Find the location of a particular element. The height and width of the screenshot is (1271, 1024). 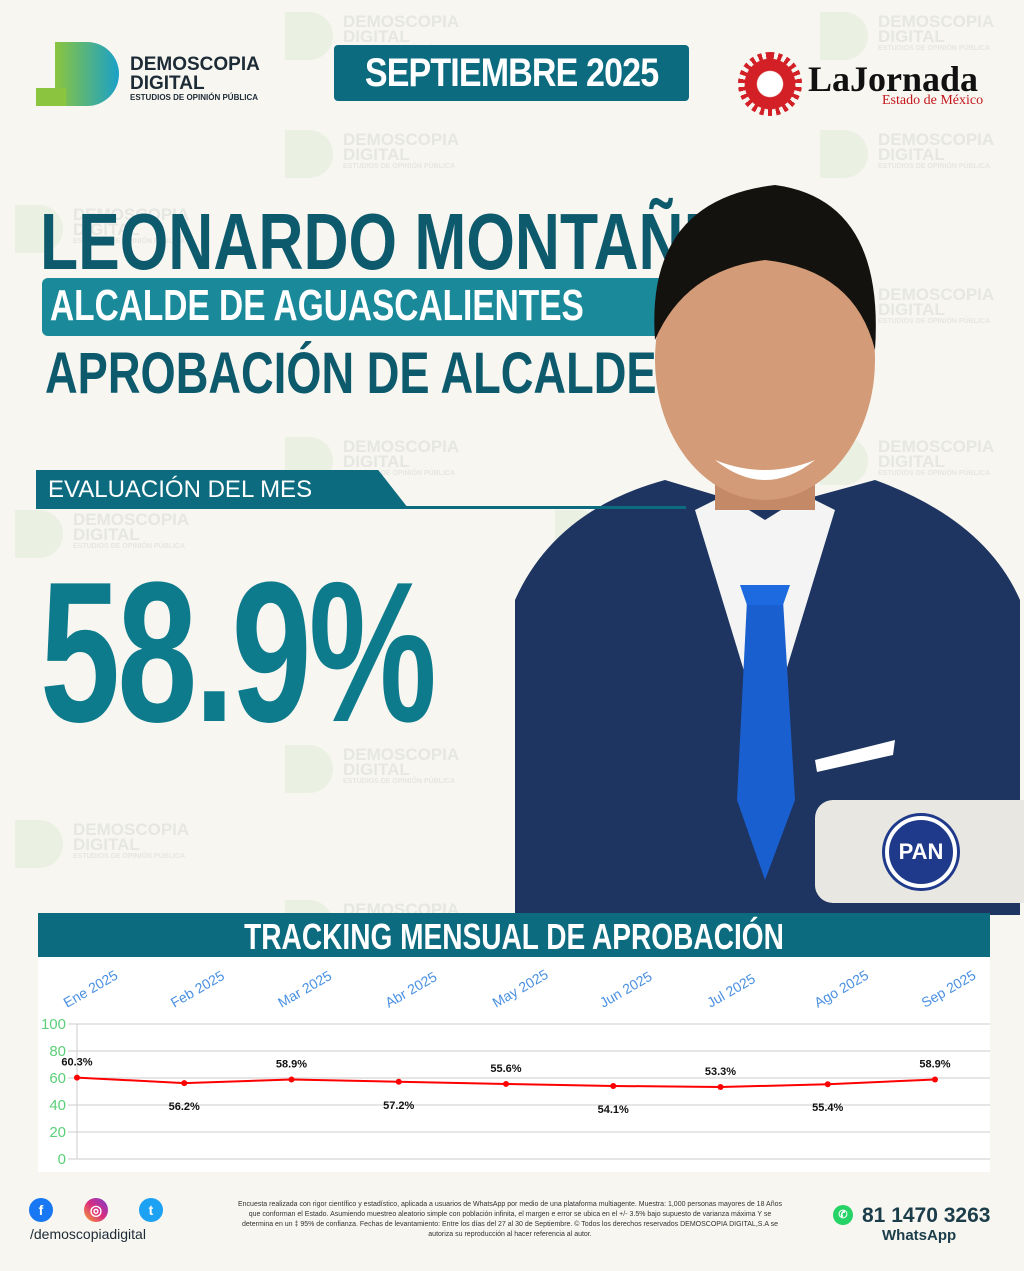

whatsapp-icon: ✆ is located at coordinates (843, 1215).